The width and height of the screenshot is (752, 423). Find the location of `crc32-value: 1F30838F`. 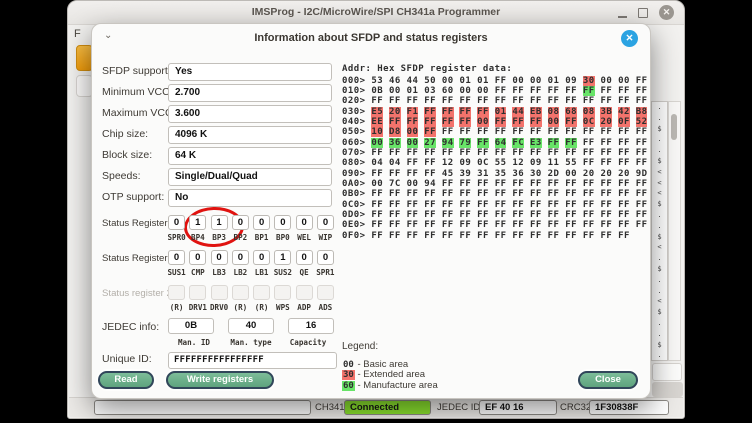

crc32-value: 1F30838F is located at coordinates (629, 407).